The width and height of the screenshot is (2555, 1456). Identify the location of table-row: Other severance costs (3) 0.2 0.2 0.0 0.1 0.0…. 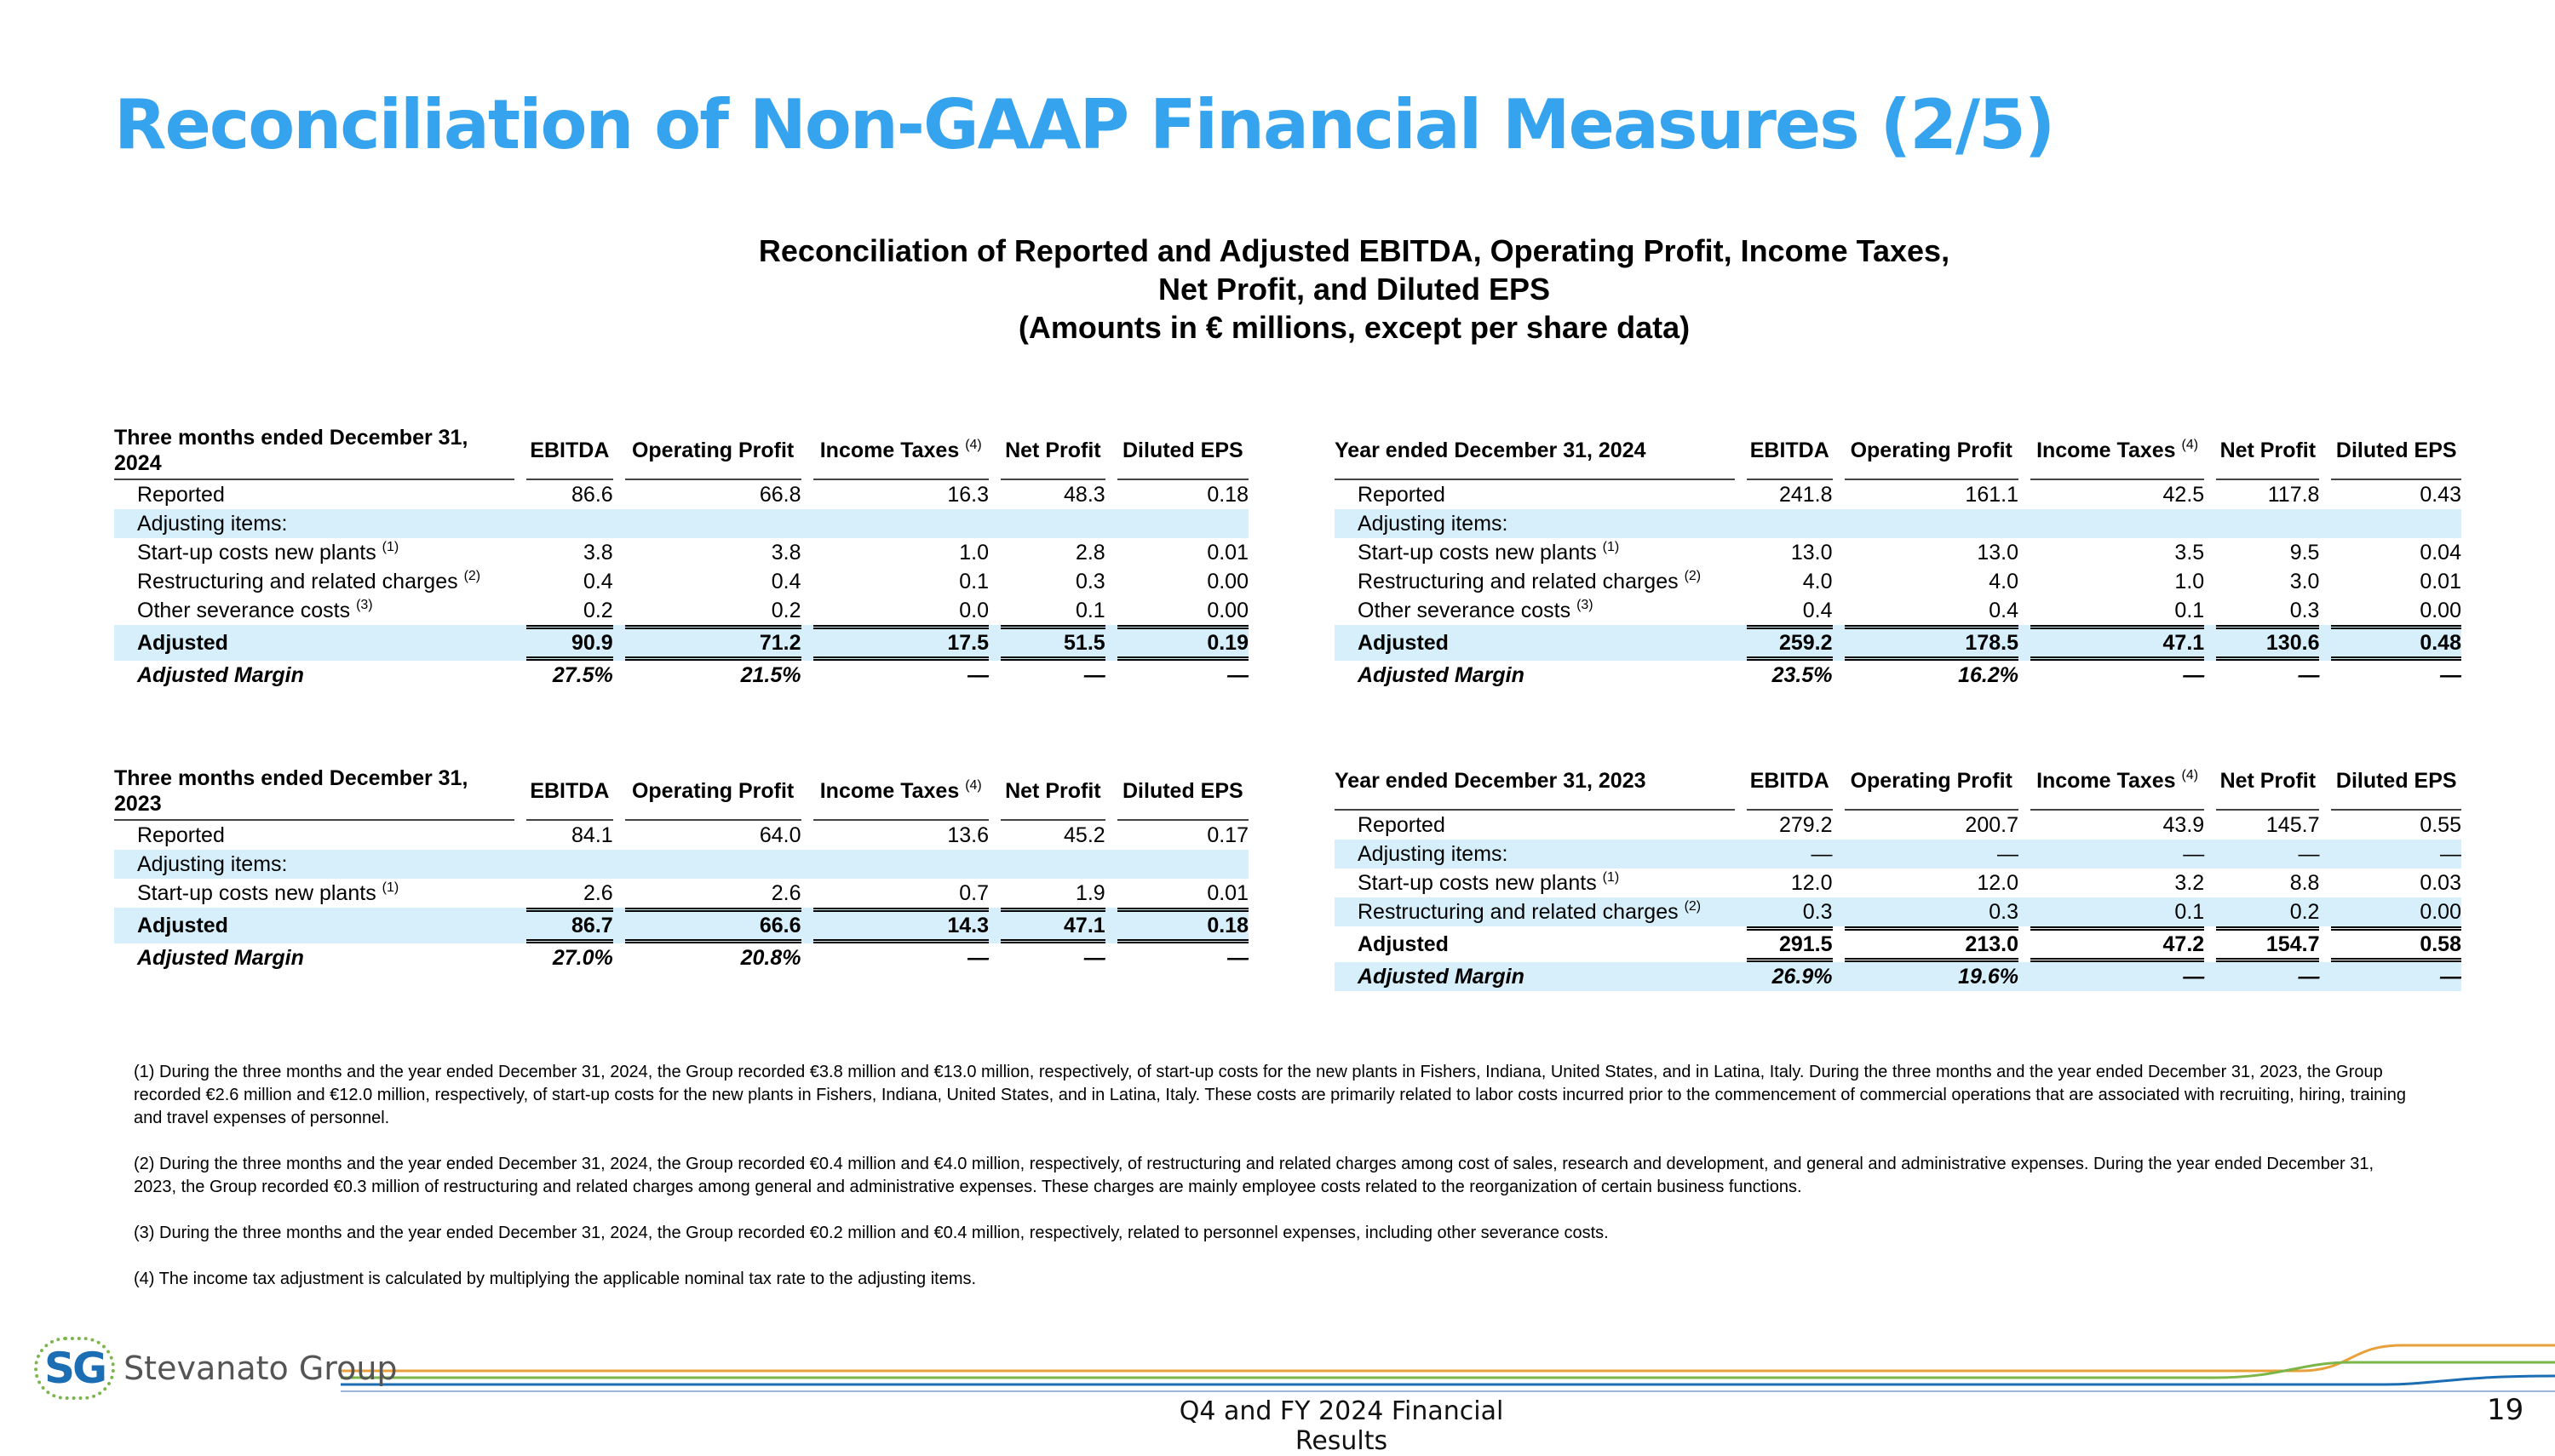
(681, 611).